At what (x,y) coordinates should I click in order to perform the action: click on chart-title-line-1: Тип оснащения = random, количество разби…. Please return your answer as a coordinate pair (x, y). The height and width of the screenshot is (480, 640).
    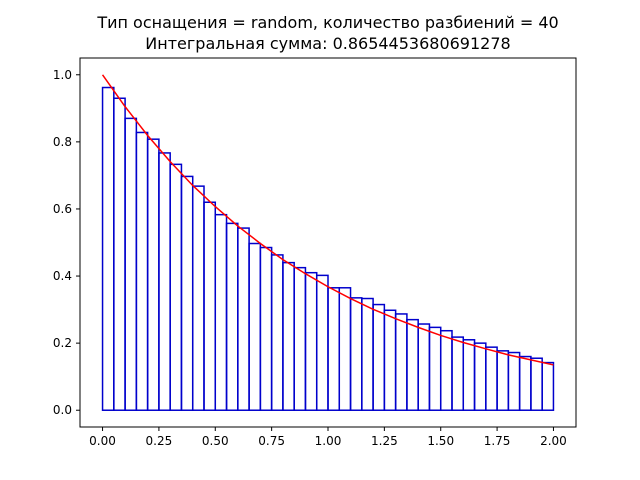
    Looking at the image, I should click on (327, 22).